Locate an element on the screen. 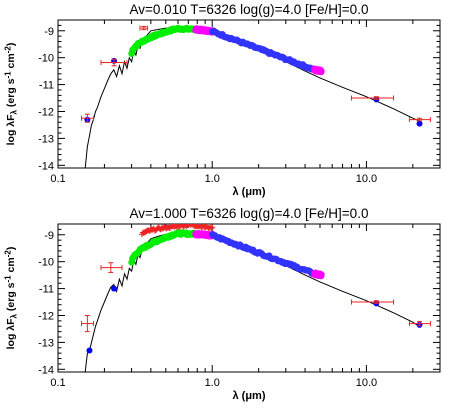  chart-title: Av=0.010 T=6326 log(g)=4.0 [Fe/H]=0.0 is located at coordinates (249, 9).